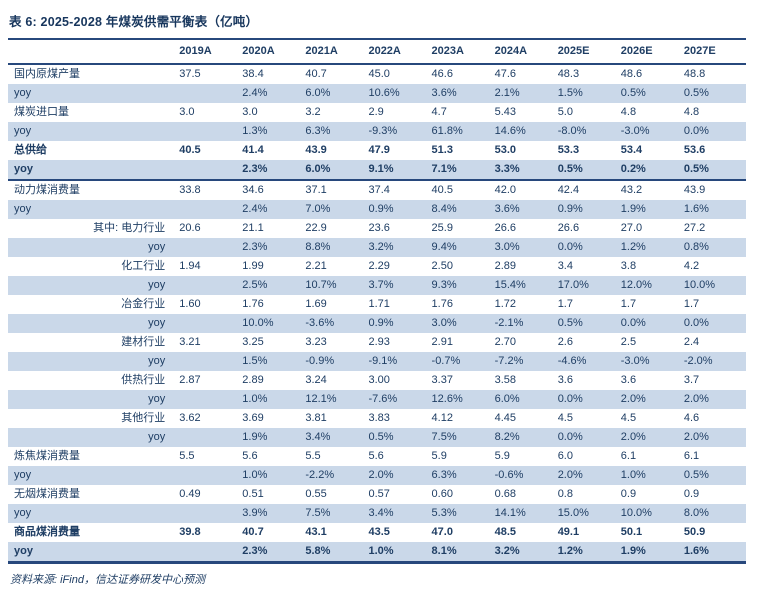 The image size is (759, 596). I want to click on value-cell: 2.91, so click(442, 342).